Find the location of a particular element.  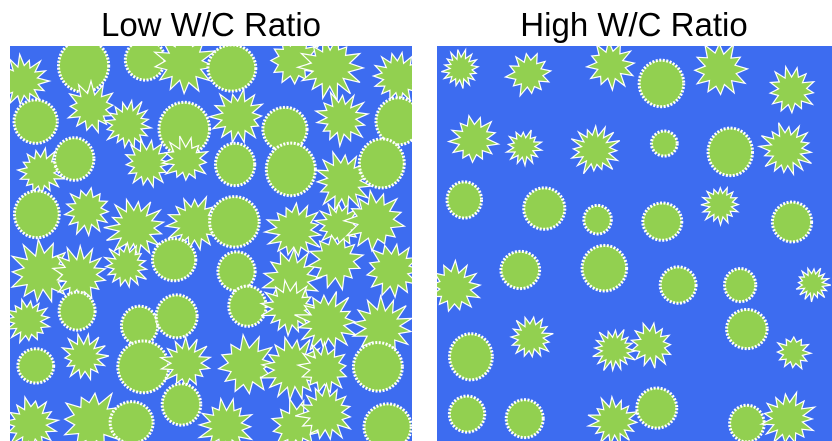

panel-title: High W/C Ratio is located at coordinates (633, 24).